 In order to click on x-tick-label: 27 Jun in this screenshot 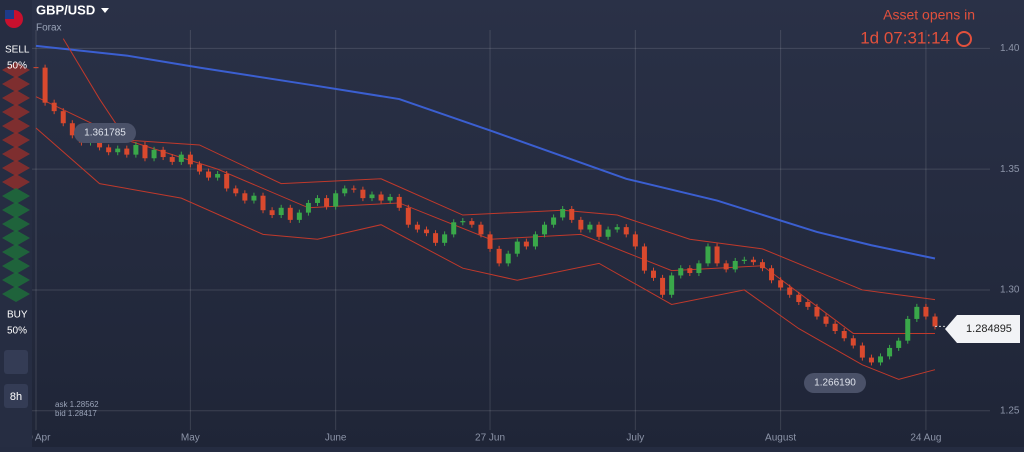, I will do `click(490, 438)`.